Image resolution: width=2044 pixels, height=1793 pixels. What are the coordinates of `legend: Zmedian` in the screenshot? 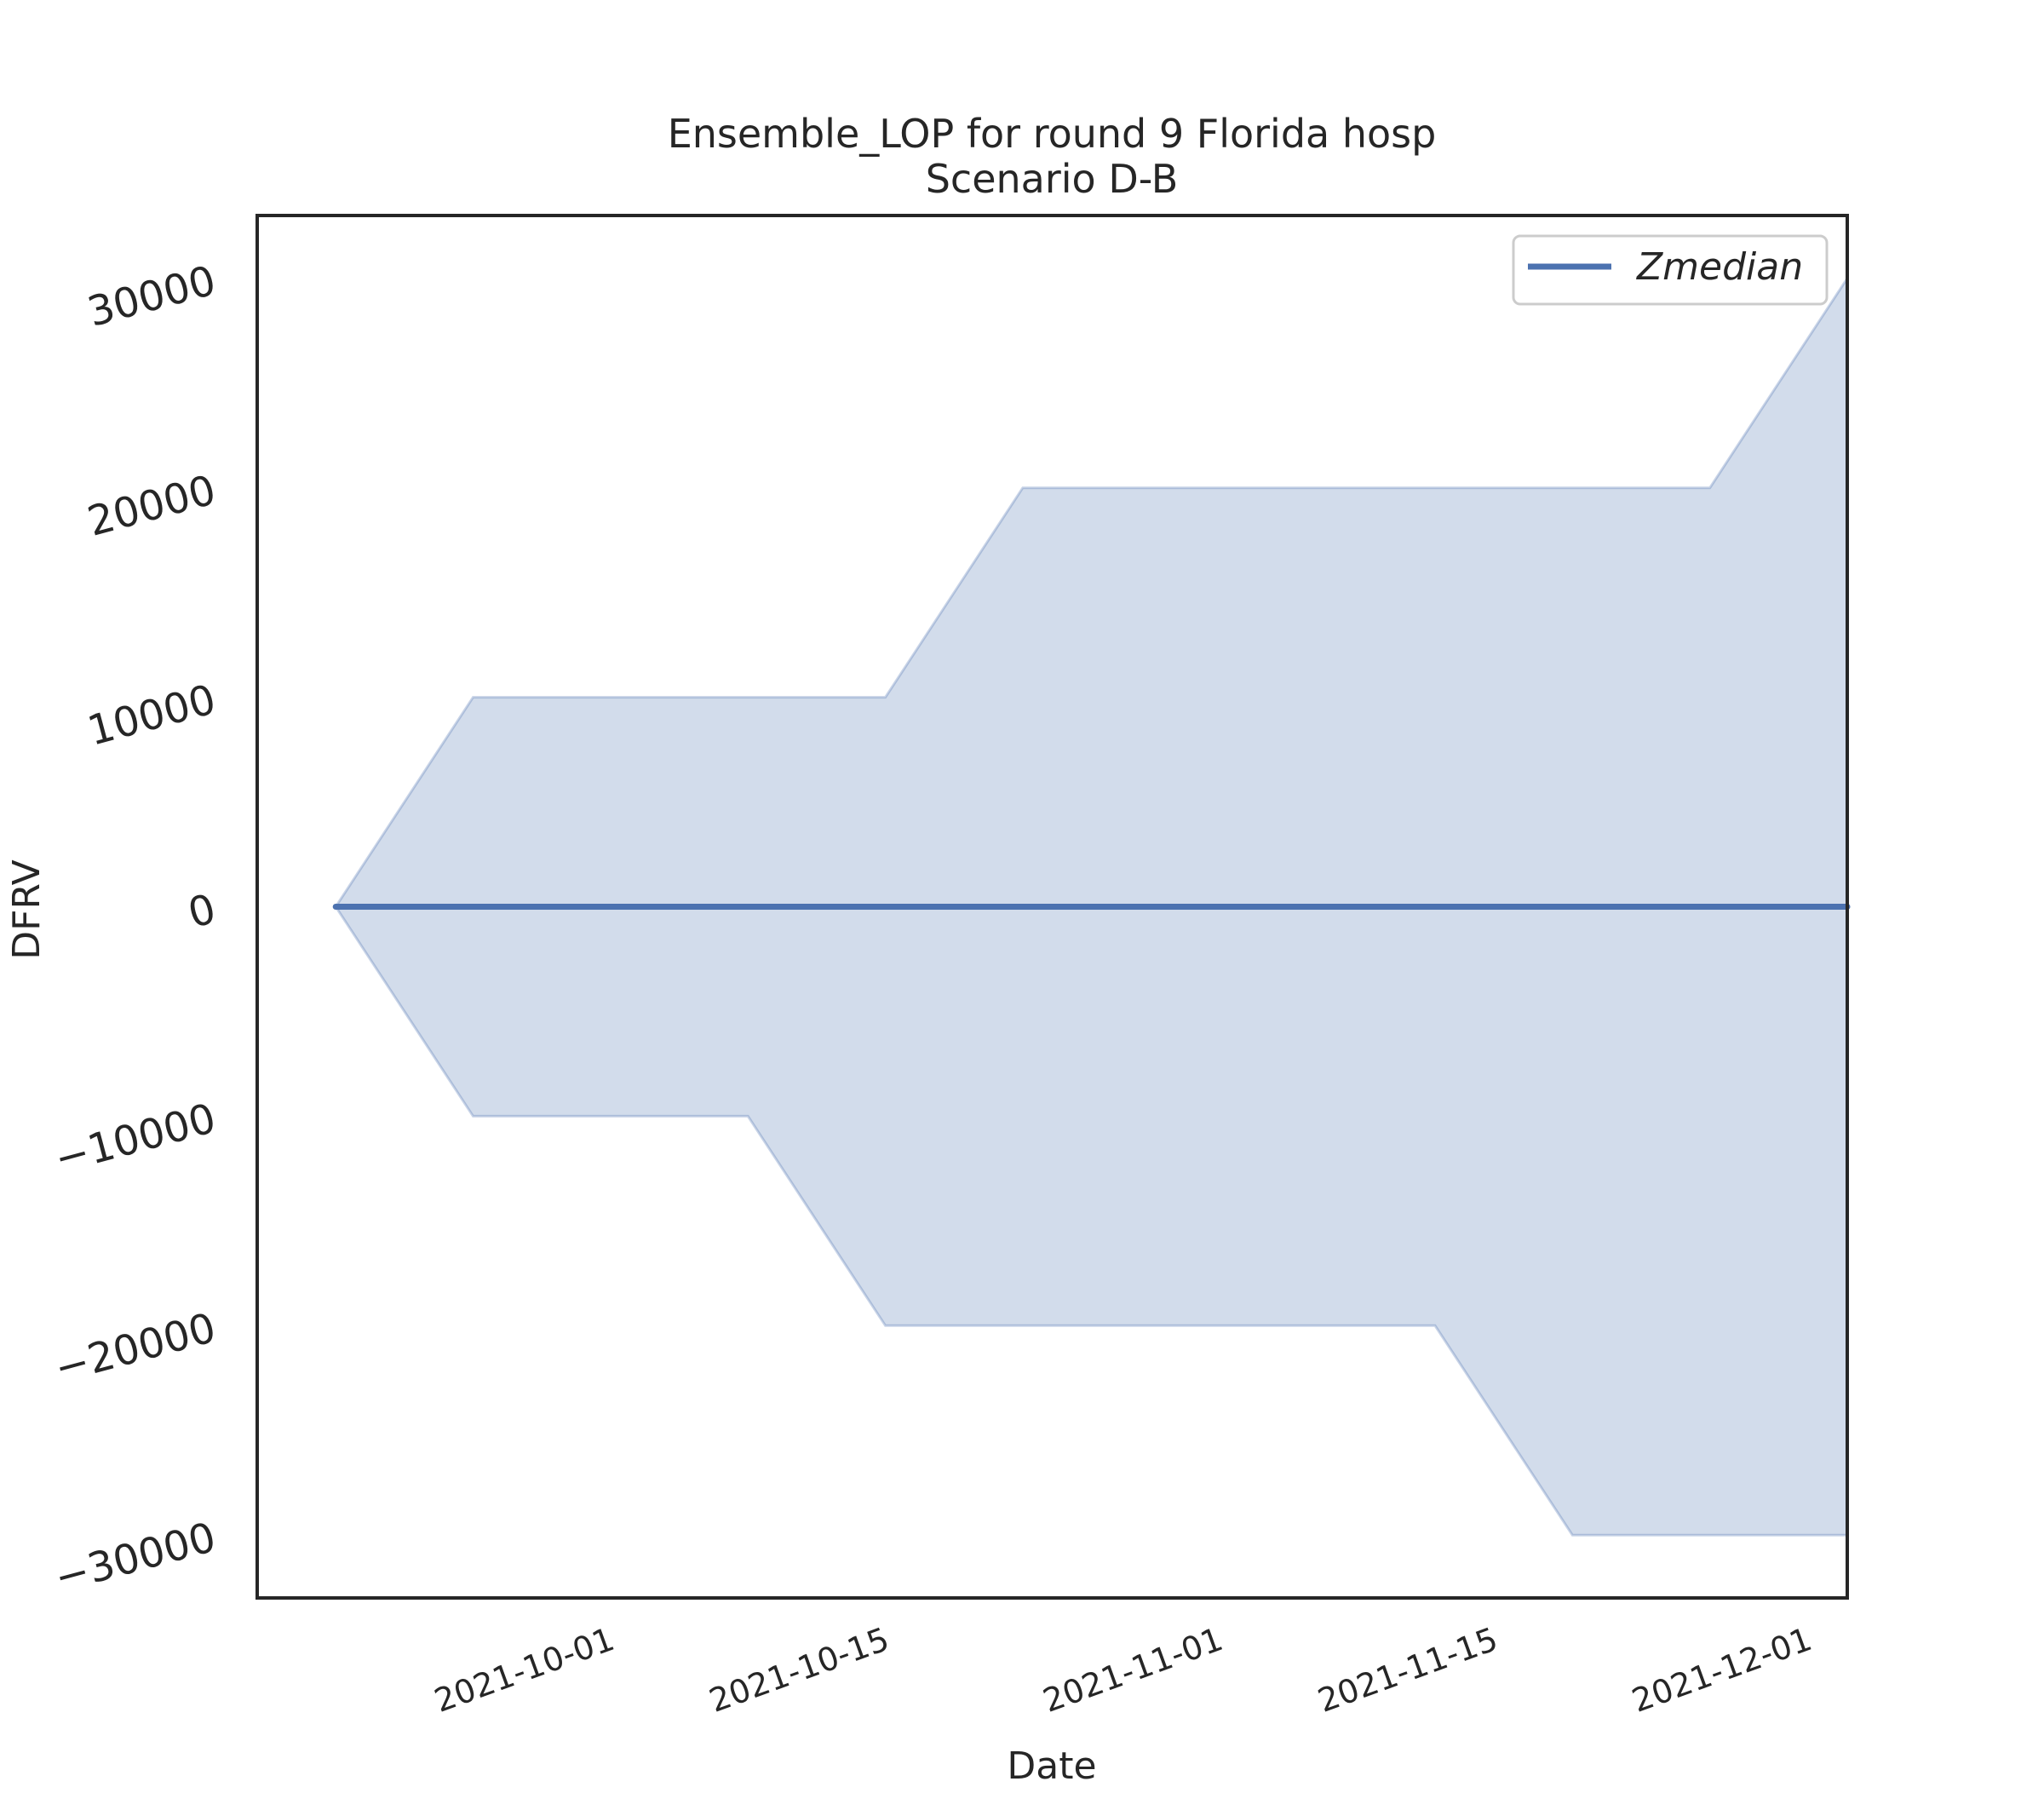 It's located at (1670, 270).